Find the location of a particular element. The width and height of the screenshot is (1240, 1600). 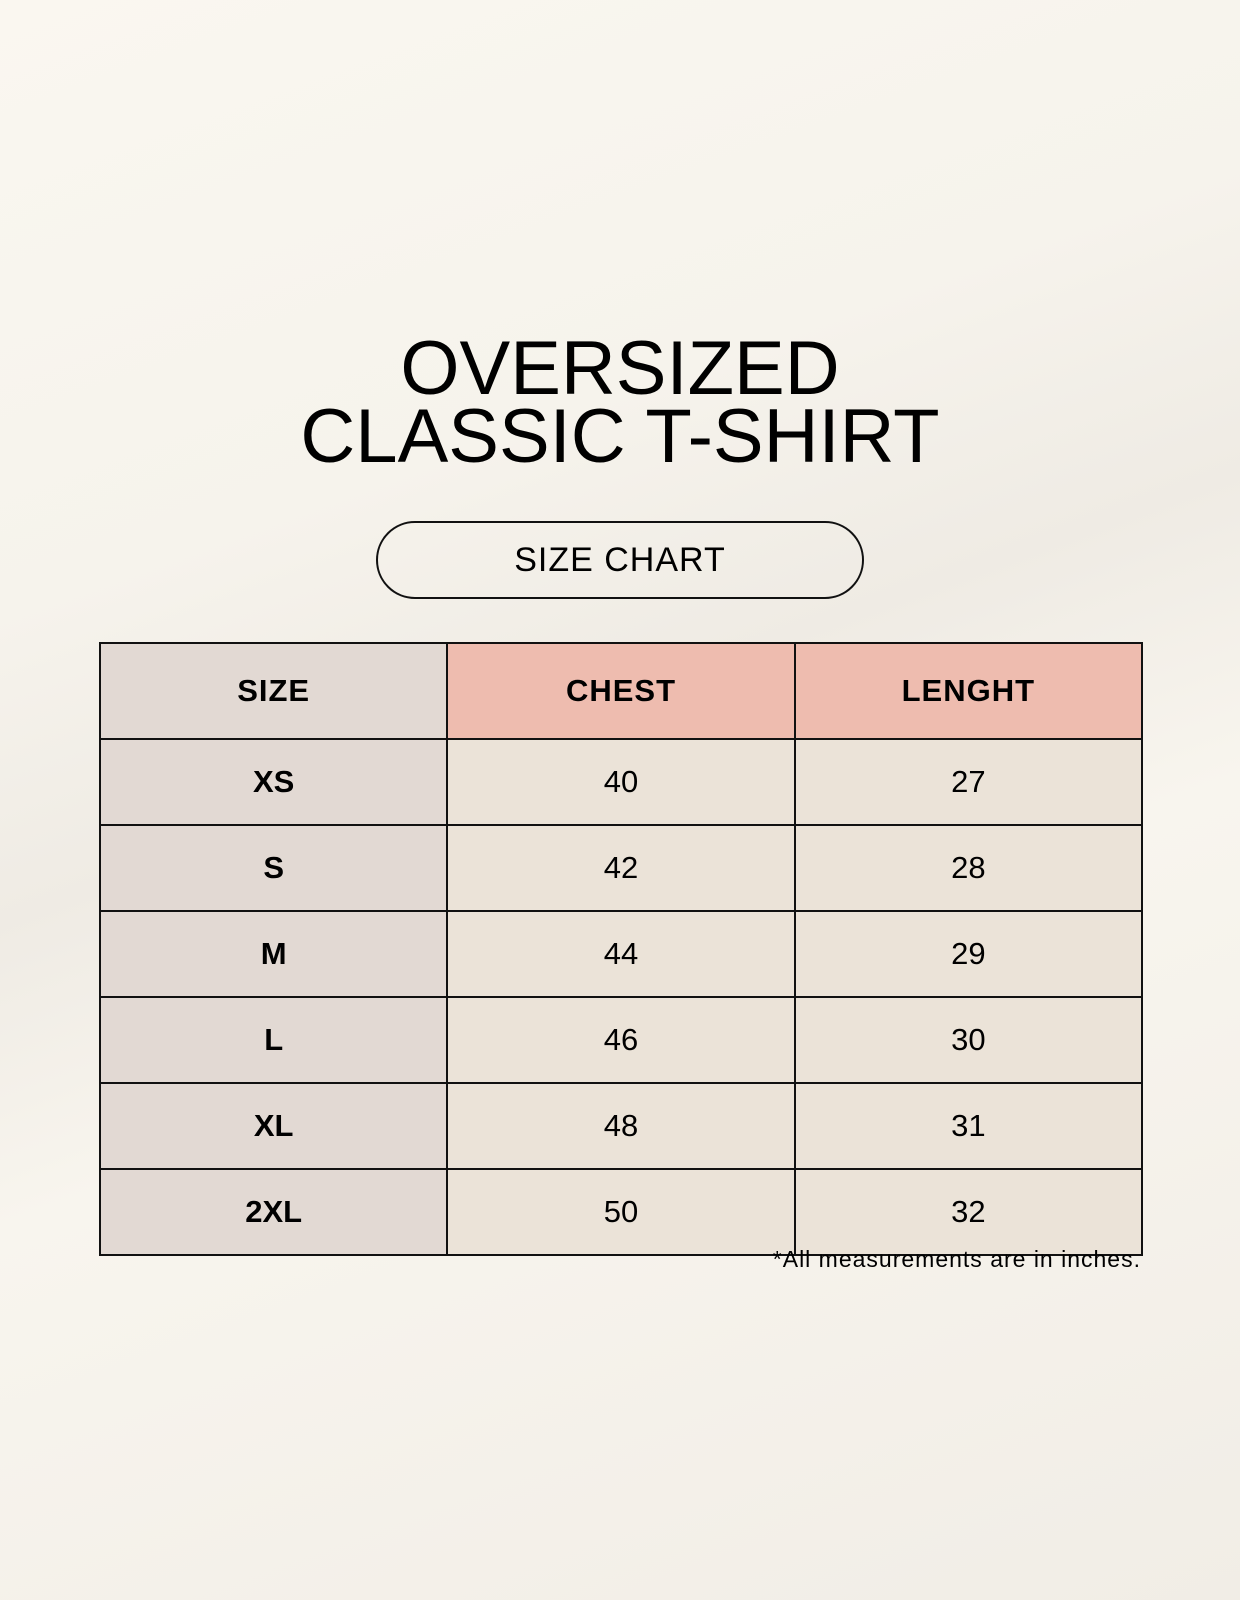

chest-cell: 48 is located at coordinates (621, 1126).